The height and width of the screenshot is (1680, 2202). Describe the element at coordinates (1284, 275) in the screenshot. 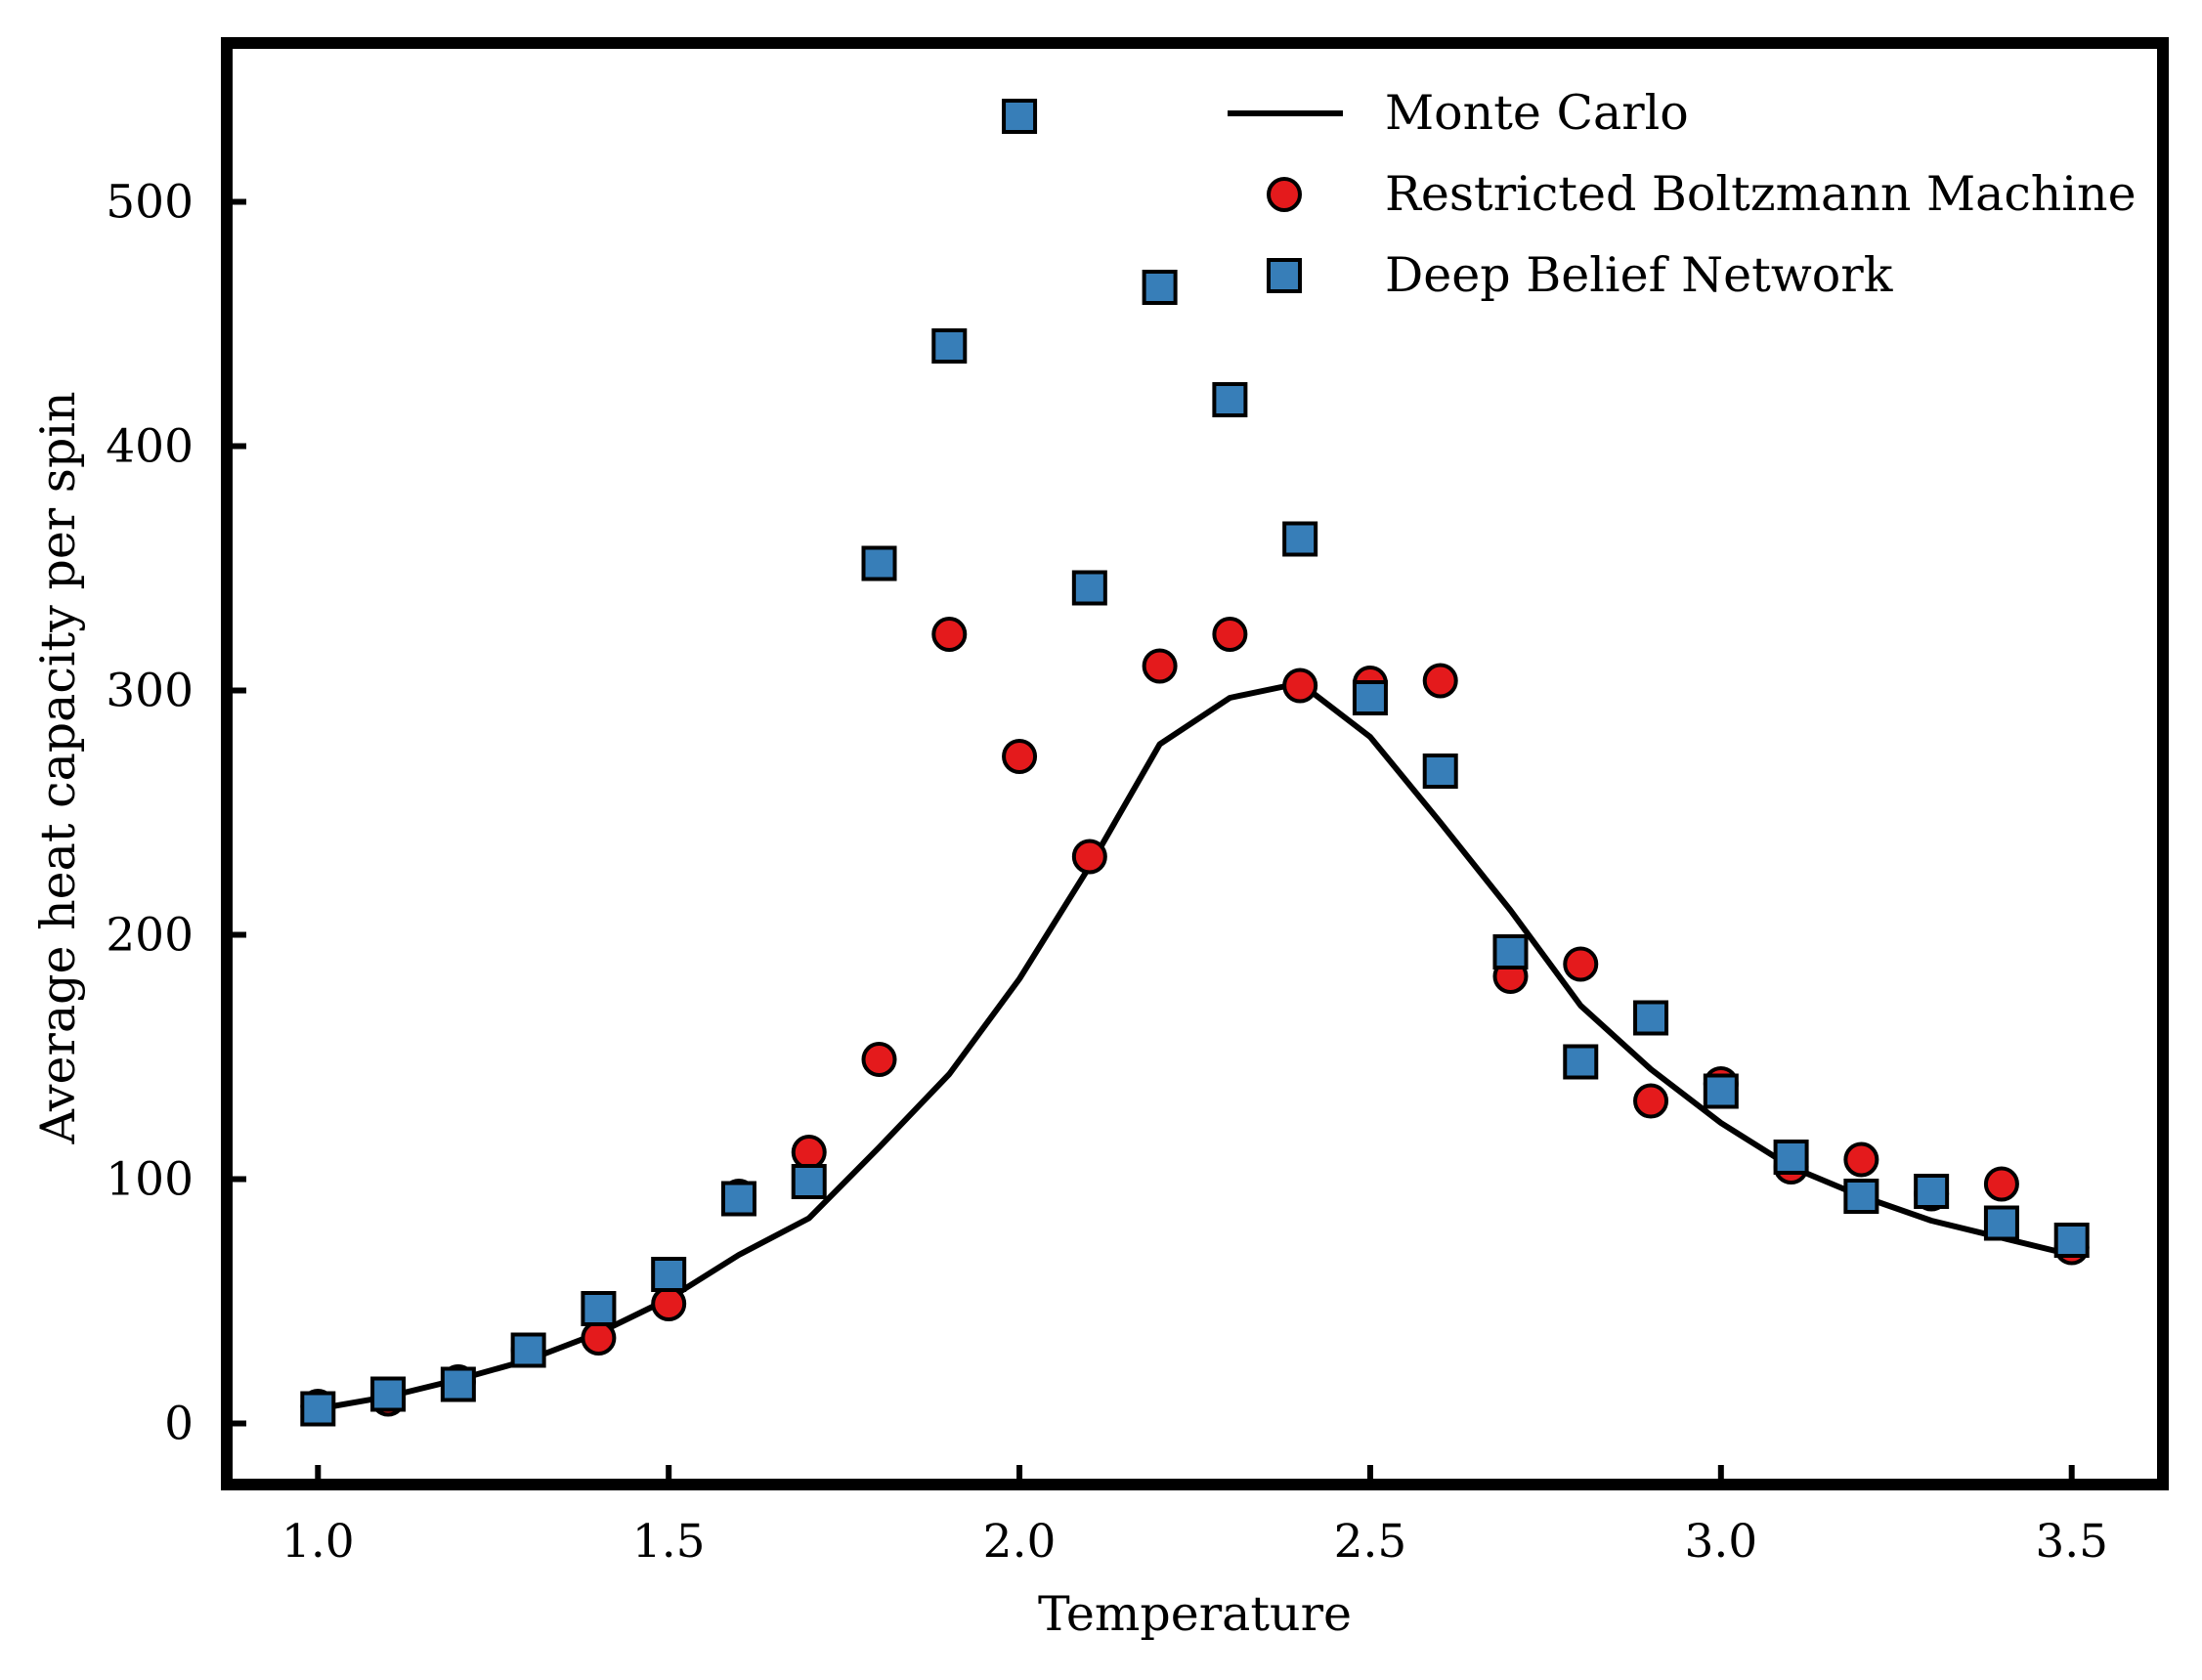

I see `legend-square-marker` at that location.